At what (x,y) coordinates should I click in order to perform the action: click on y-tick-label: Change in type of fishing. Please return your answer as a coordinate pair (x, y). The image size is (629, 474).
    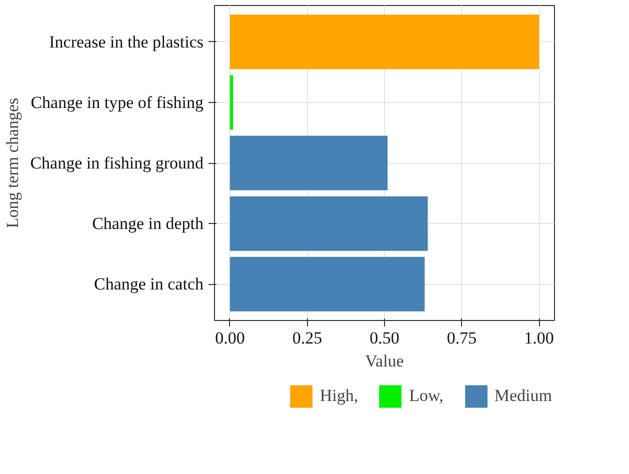
    Looking at the image, I should click on (117, 102).